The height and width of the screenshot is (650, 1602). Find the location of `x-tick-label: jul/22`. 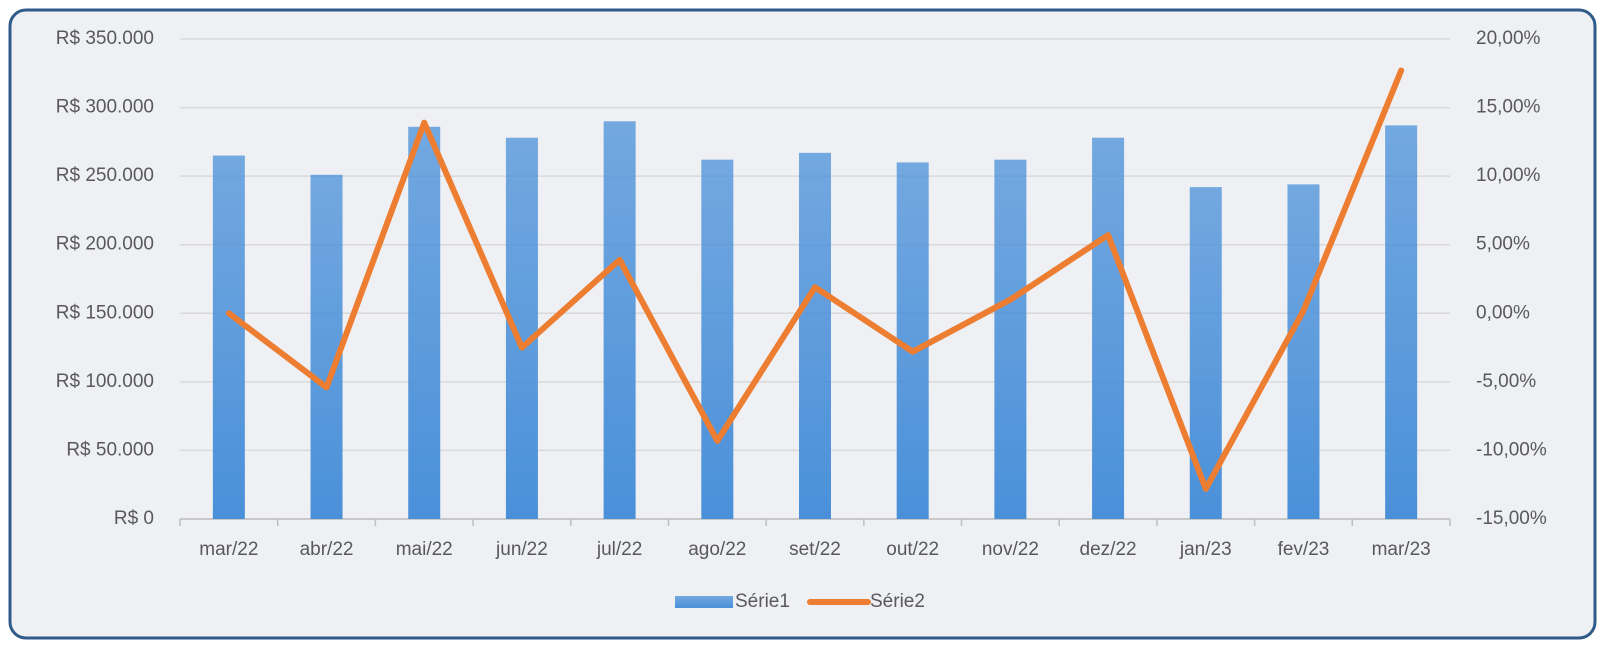

x-tick-label: jul/22 is located at coordinates (619, 549).